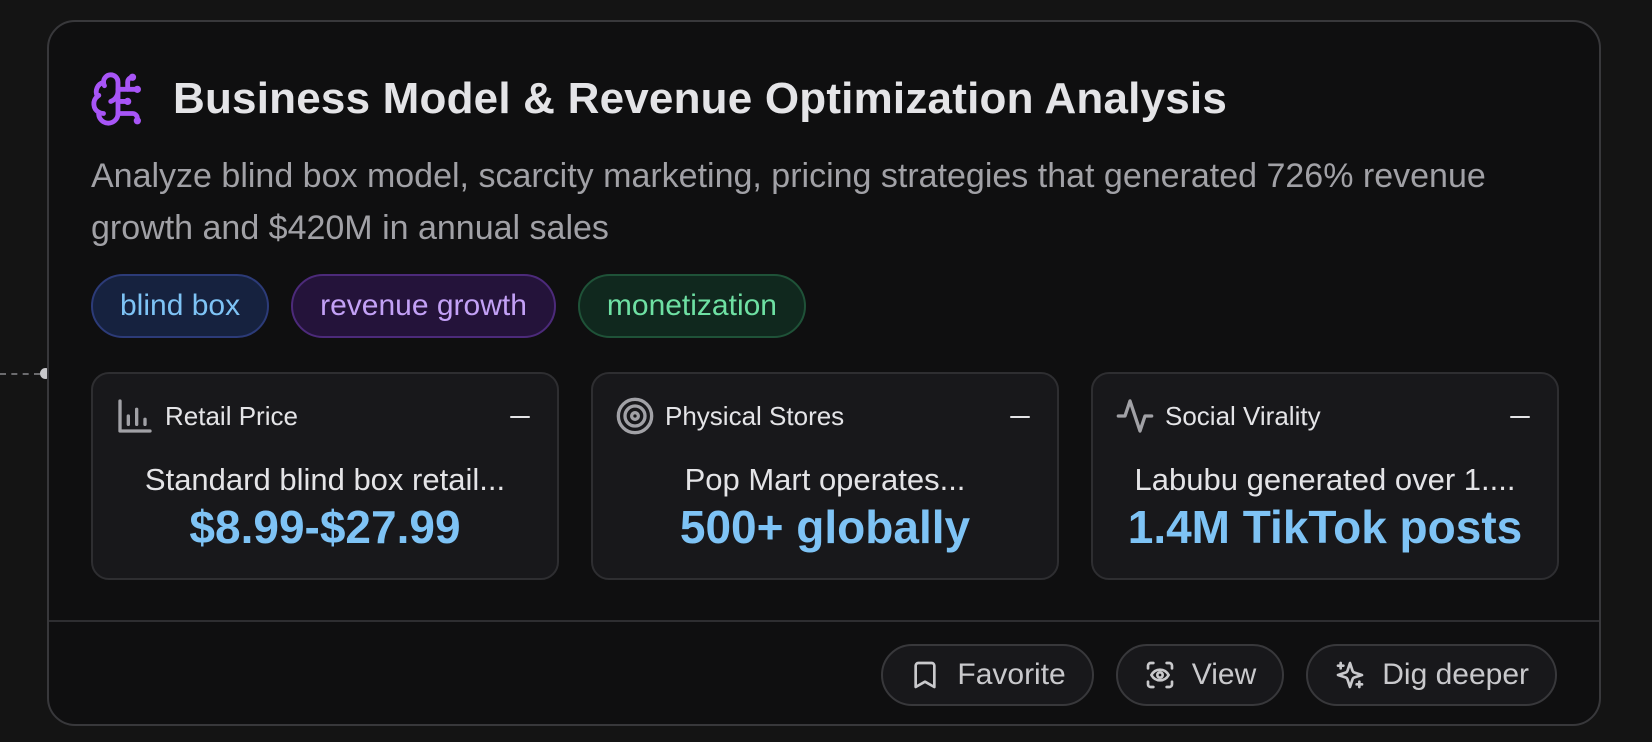 Image resolution: width=1652 pixels, height=742 pixels. I want to click on sparkles-icon, so click(1350, 675).